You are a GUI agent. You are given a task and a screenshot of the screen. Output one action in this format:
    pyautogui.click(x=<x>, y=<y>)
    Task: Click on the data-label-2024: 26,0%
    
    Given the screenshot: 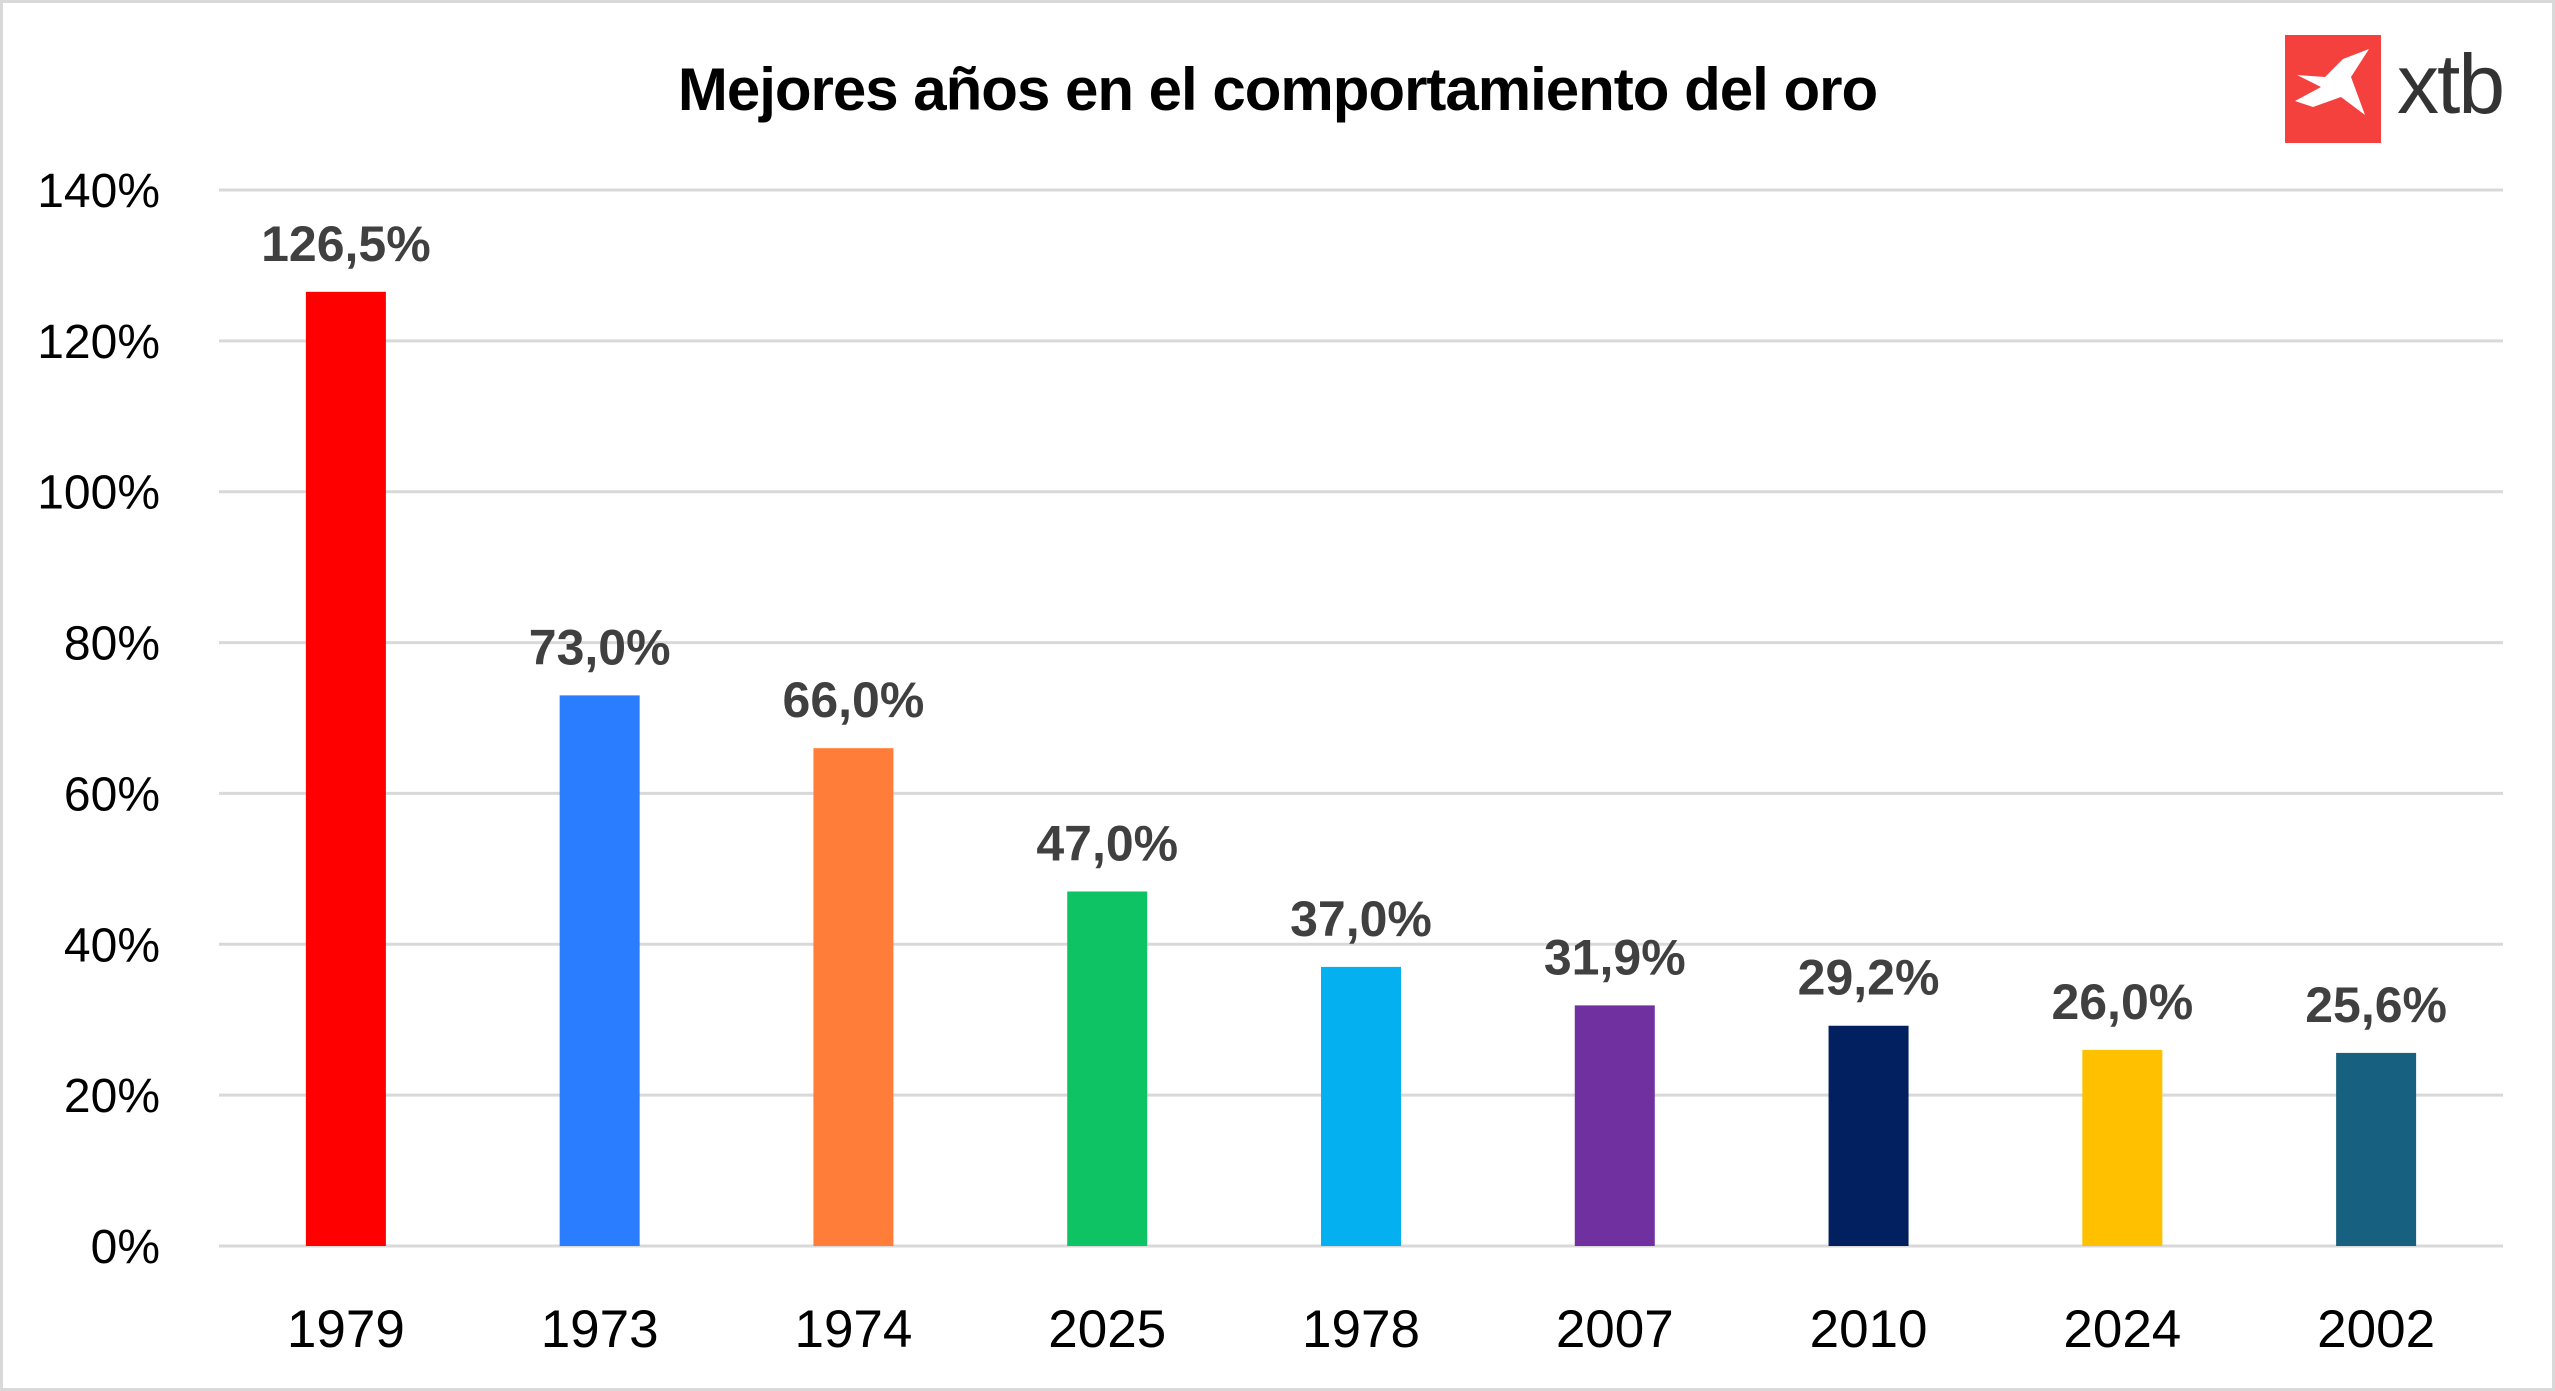 What is the action you would take?
    pyautogui.click(x=2122, y=1002)
    